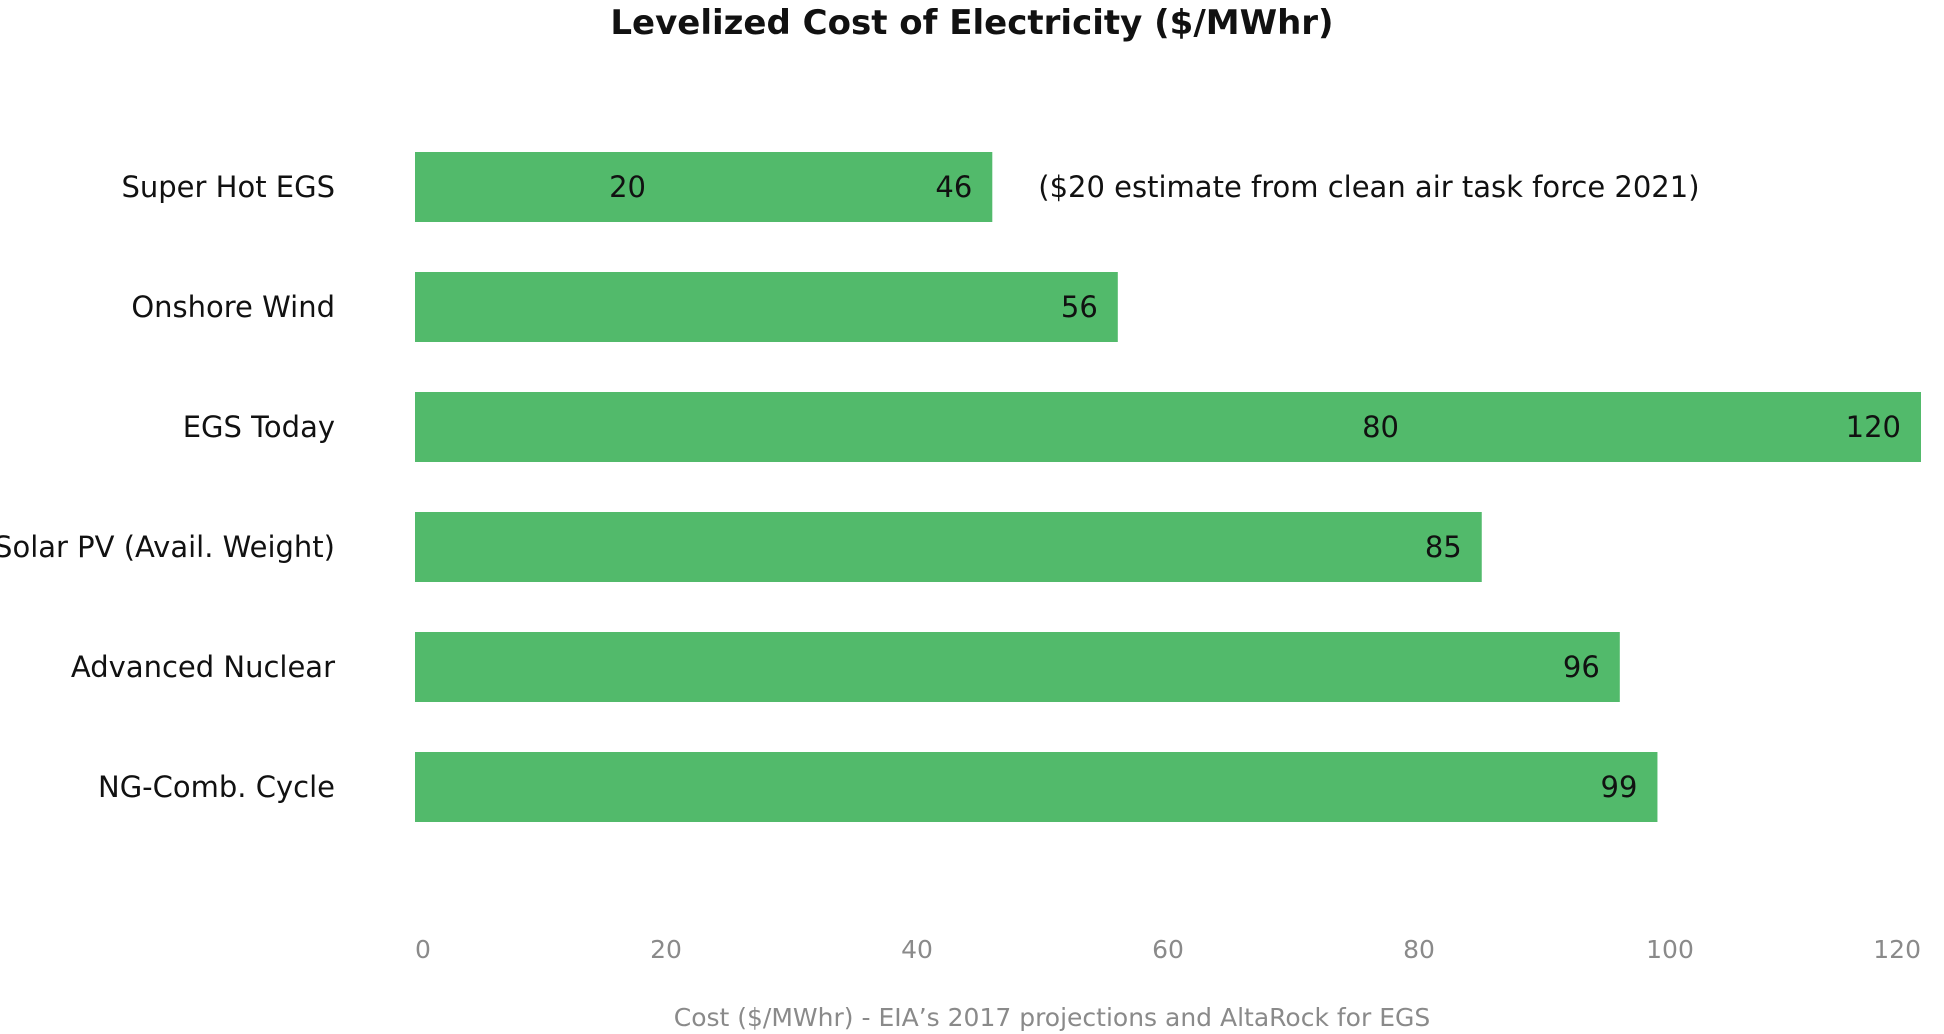  What do you see at coordinates (1443, 547) in the screenshot?
I see `bar-label-value-solar-pv-avail-weight: 85` at bounding box center [1443, 547].